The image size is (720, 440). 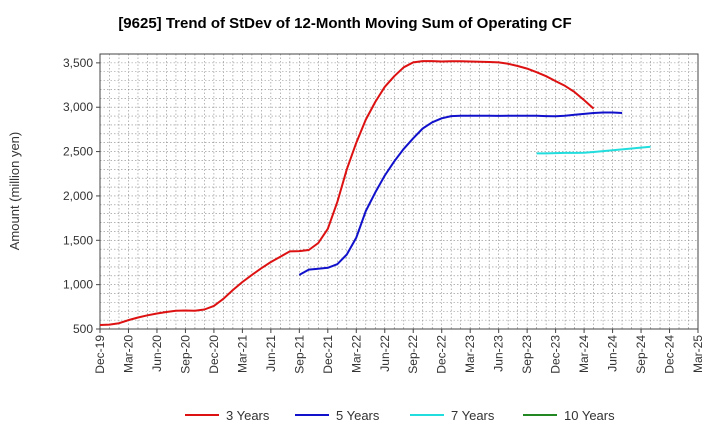 I want to click on x-tick-label: Dec-21, so click(x=328, y=354).